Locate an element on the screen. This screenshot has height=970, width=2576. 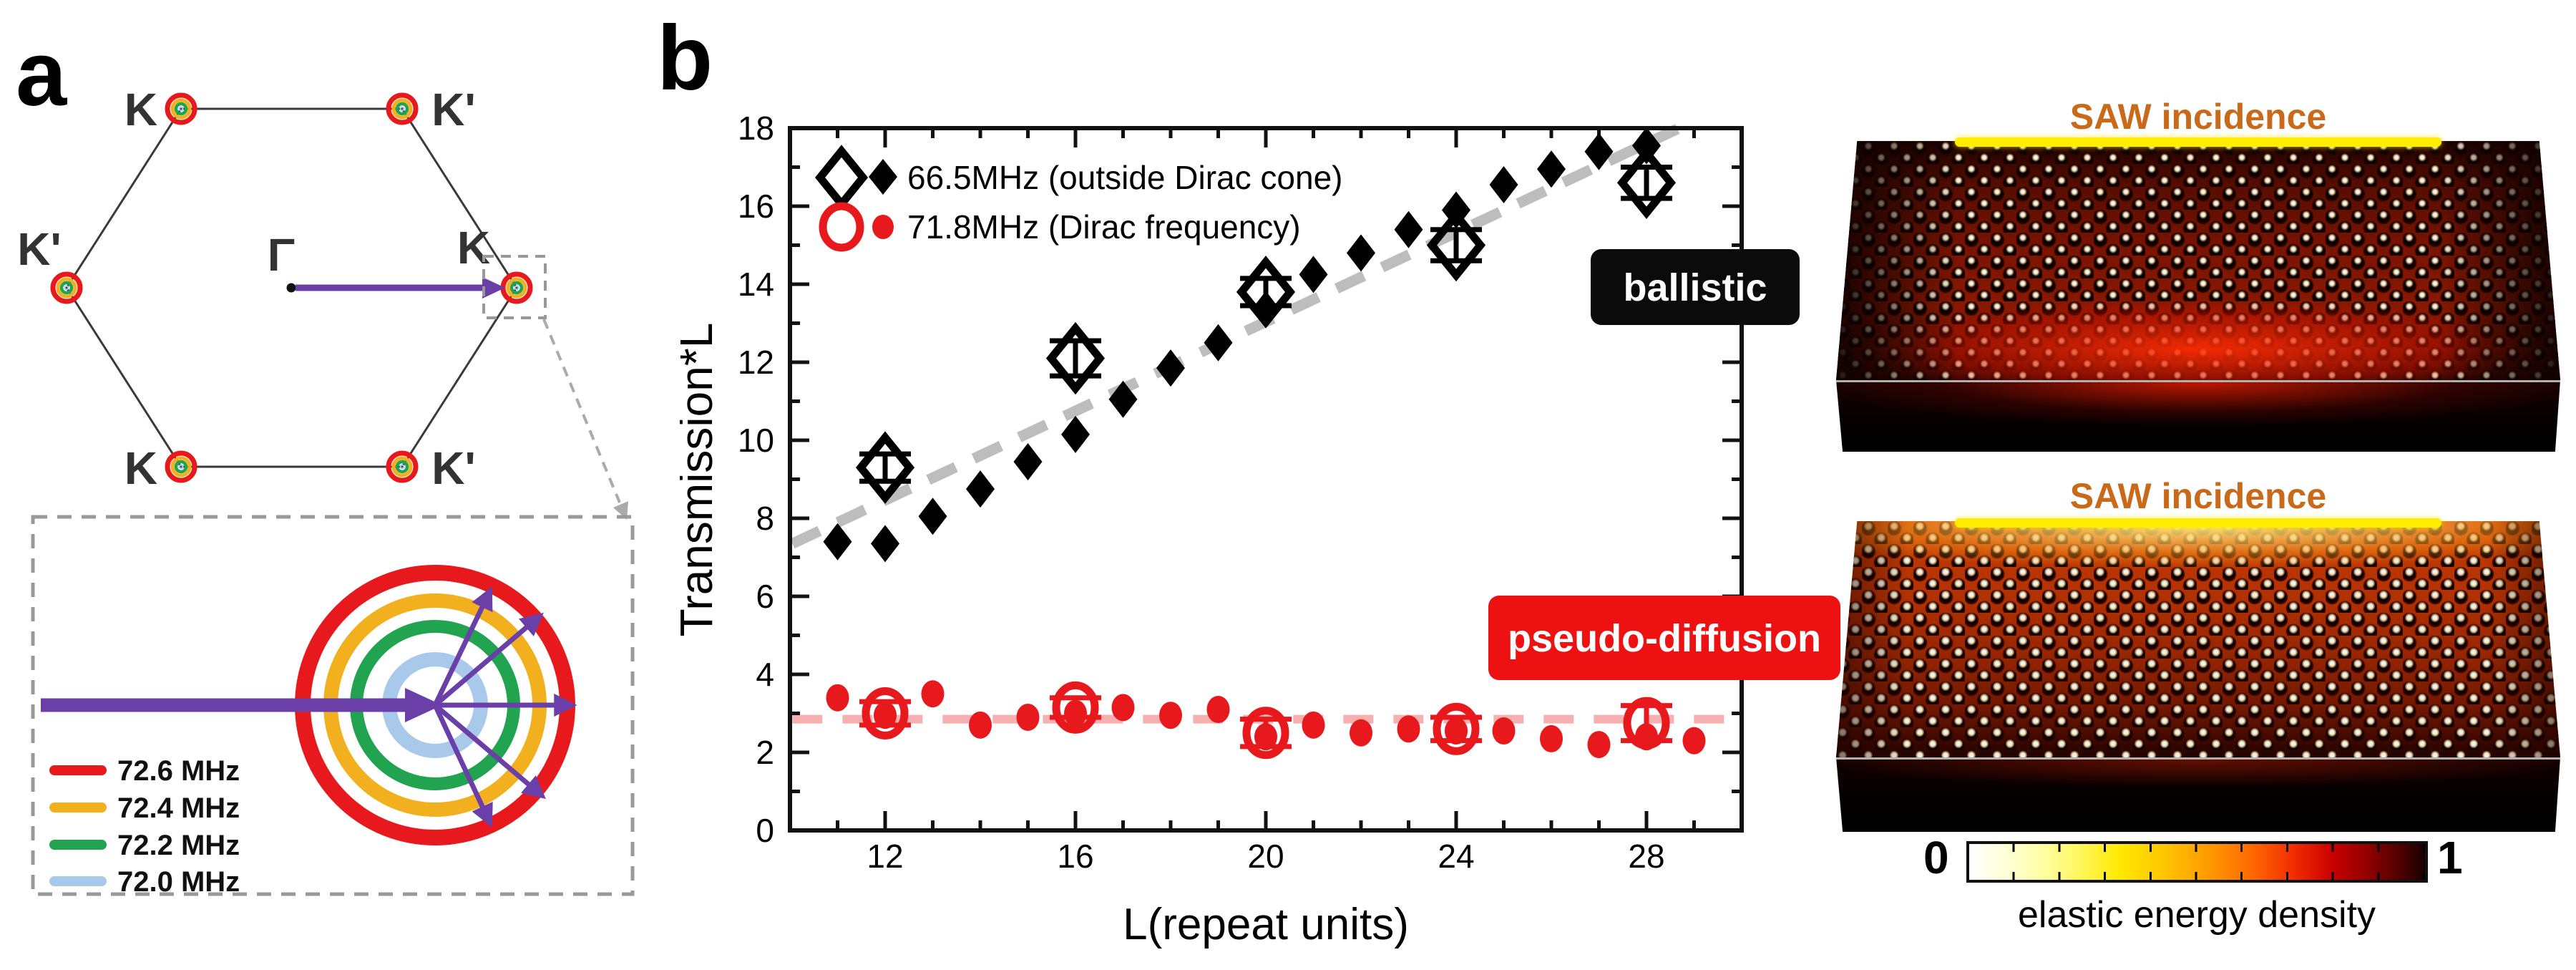
legend-entry-ballistic: 66.5MHz (outside Dirac cone) is located at coordinates (1124, 177).